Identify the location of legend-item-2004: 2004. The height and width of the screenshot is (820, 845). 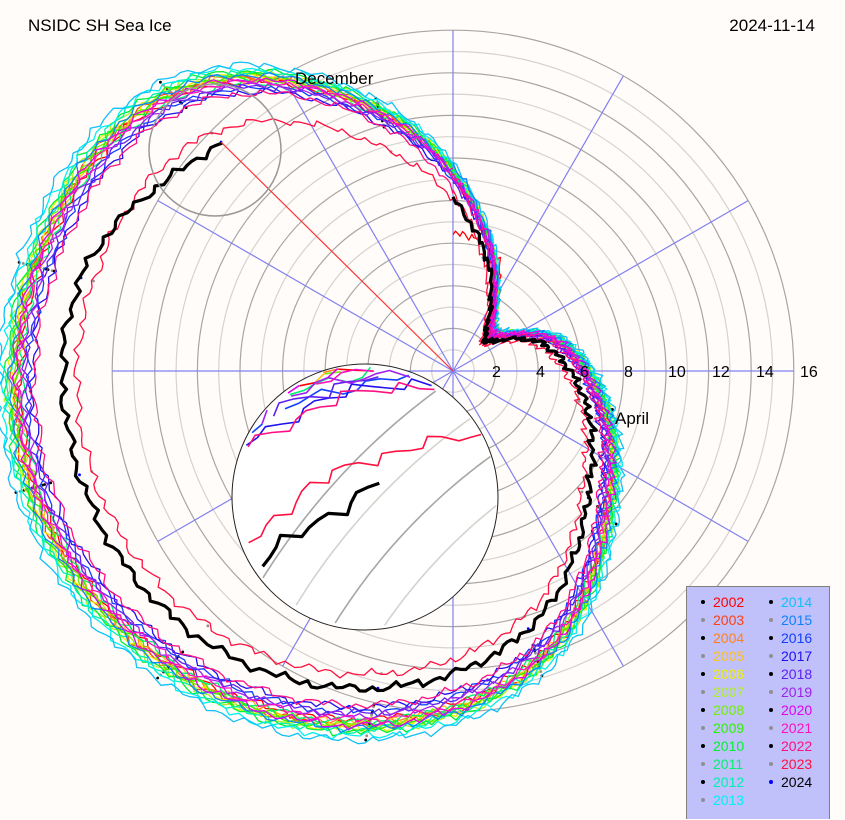
(715, 638).